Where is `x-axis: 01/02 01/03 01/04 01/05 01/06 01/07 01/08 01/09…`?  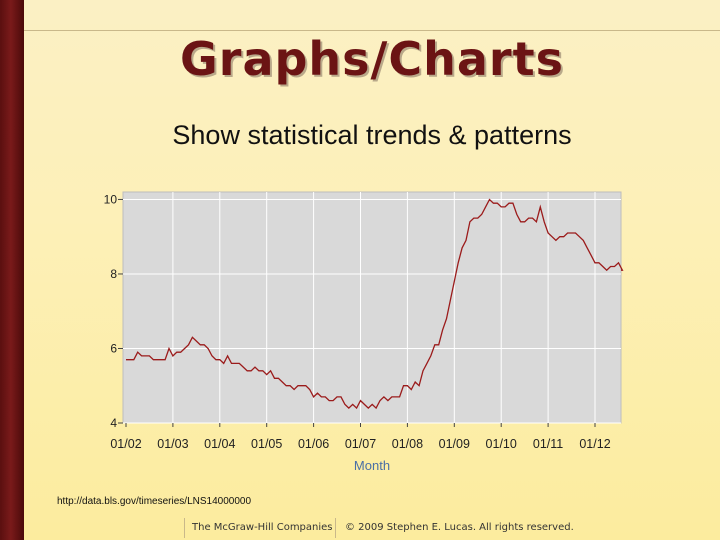
x-axis: 01/02 01/03 01/04 01/05 01/06 01/07 01/08 01/09… is located at coordinates (360, 437).